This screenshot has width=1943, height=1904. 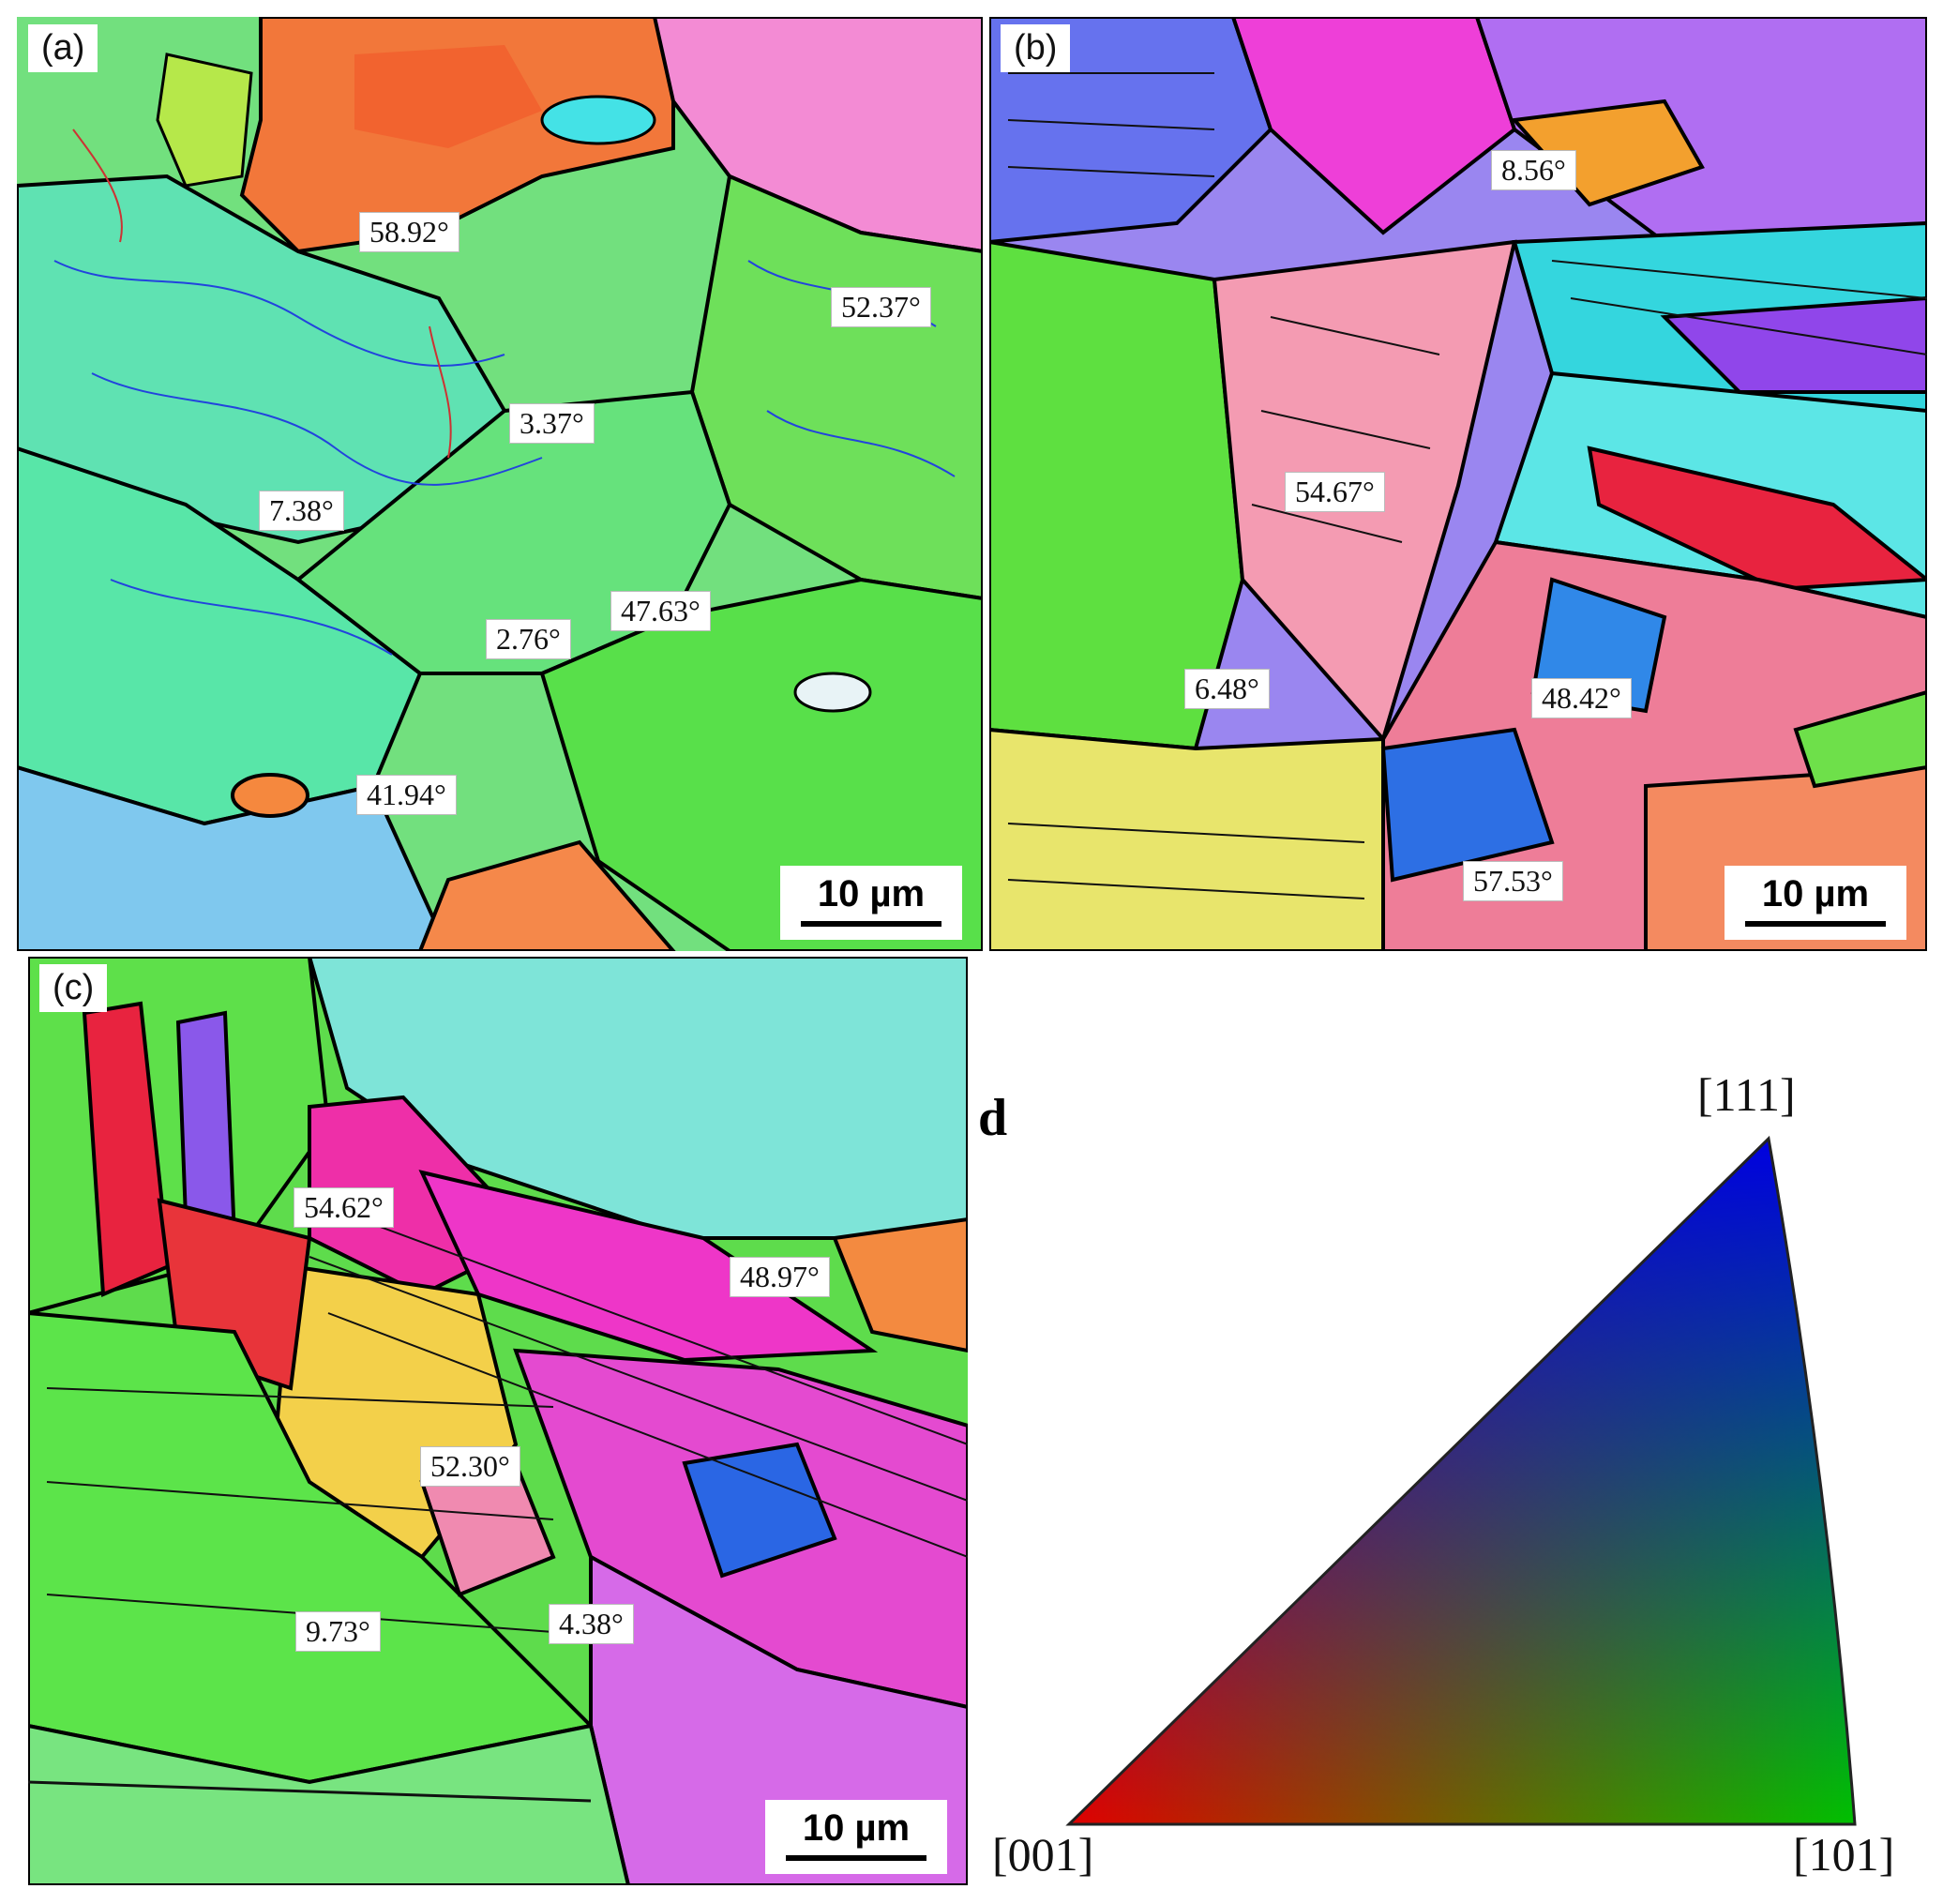 I want to click on angle-label: 58.92°, so click(x=409, y=232).